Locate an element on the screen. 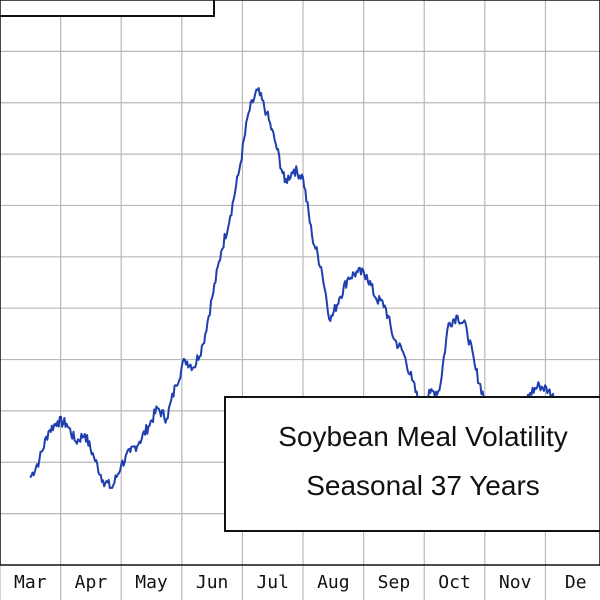 This screenshot has height=600, width=600. x-tick-label-aug: Aug is located at coordinates (333, 582).